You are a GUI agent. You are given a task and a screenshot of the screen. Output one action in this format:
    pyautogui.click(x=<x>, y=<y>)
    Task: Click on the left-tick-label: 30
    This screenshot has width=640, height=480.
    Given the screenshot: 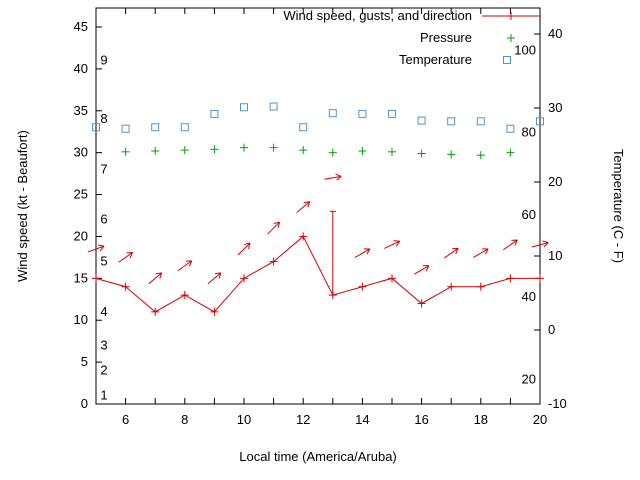 What is the action you would take?
    pyautogui.click(x=81, y=152)
    